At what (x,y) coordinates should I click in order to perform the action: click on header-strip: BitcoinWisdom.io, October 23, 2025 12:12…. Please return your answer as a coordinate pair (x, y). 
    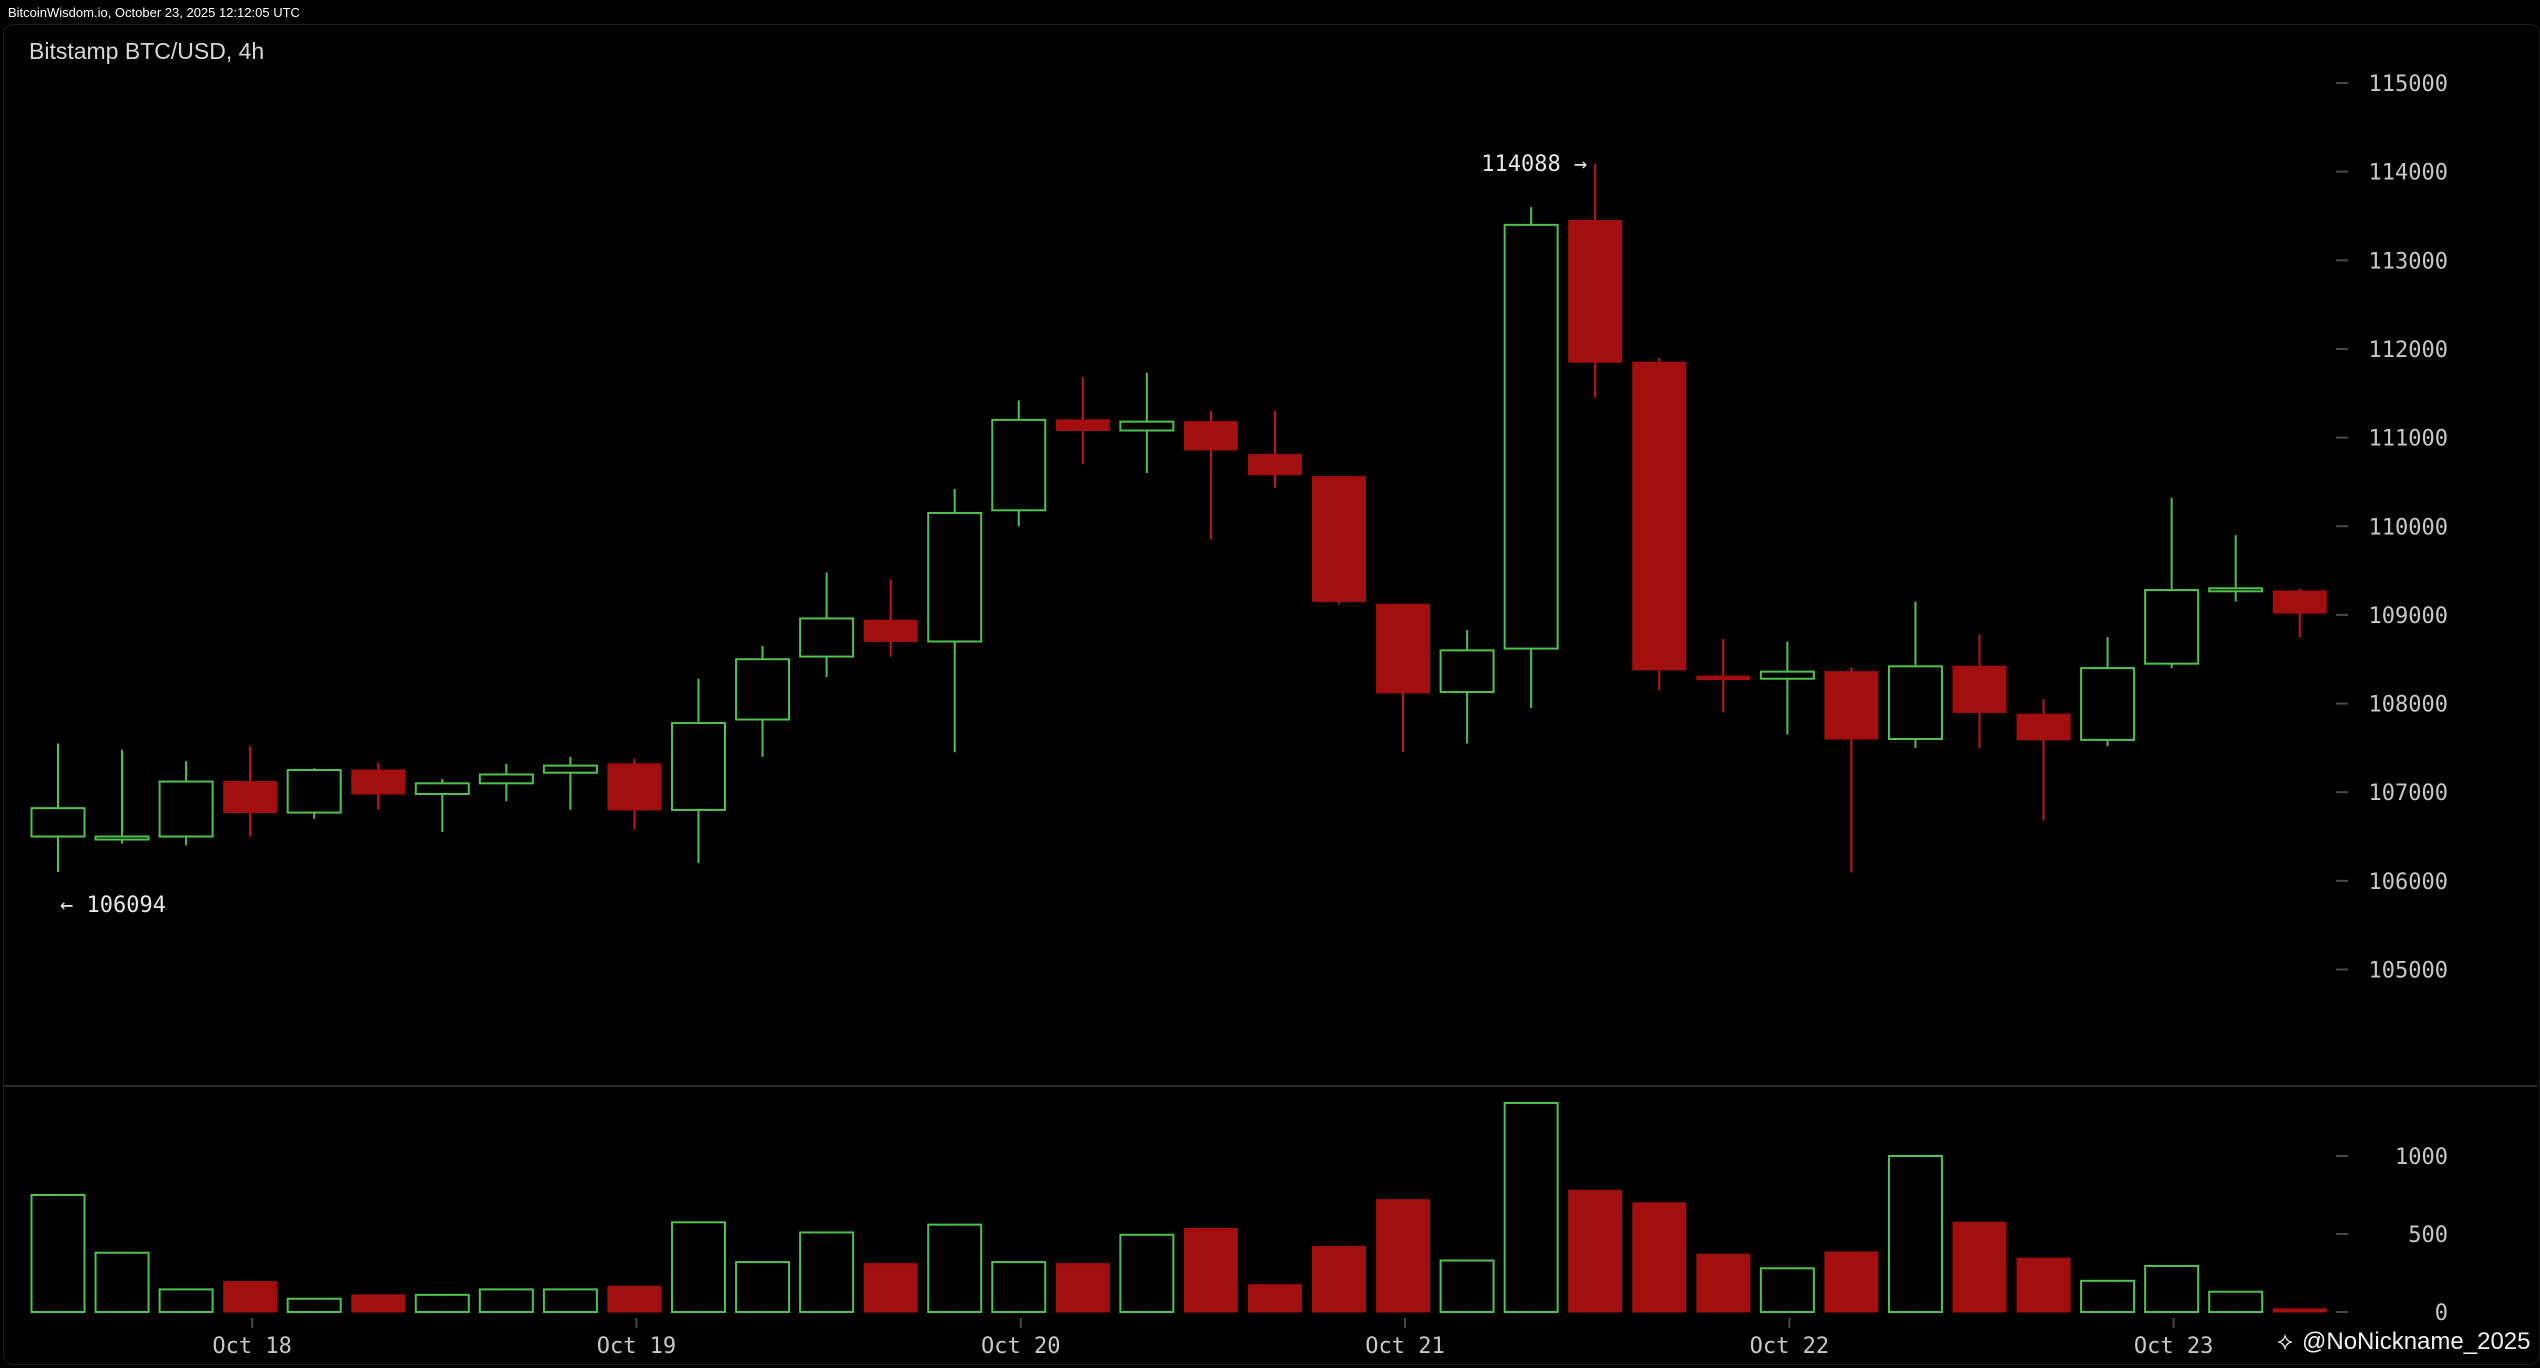
    Looking at the image, I should click on (1270, 12).